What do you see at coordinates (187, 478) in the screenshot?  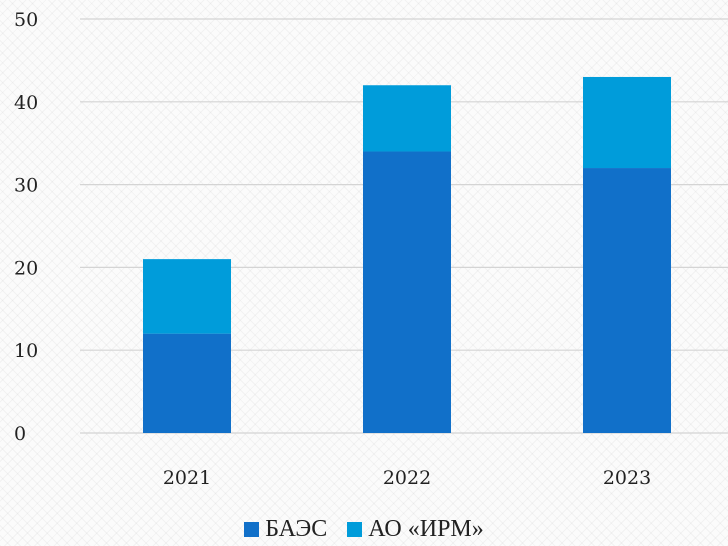 I see `x-tick-label-2021: 2021` at bounding box center [187, 478].